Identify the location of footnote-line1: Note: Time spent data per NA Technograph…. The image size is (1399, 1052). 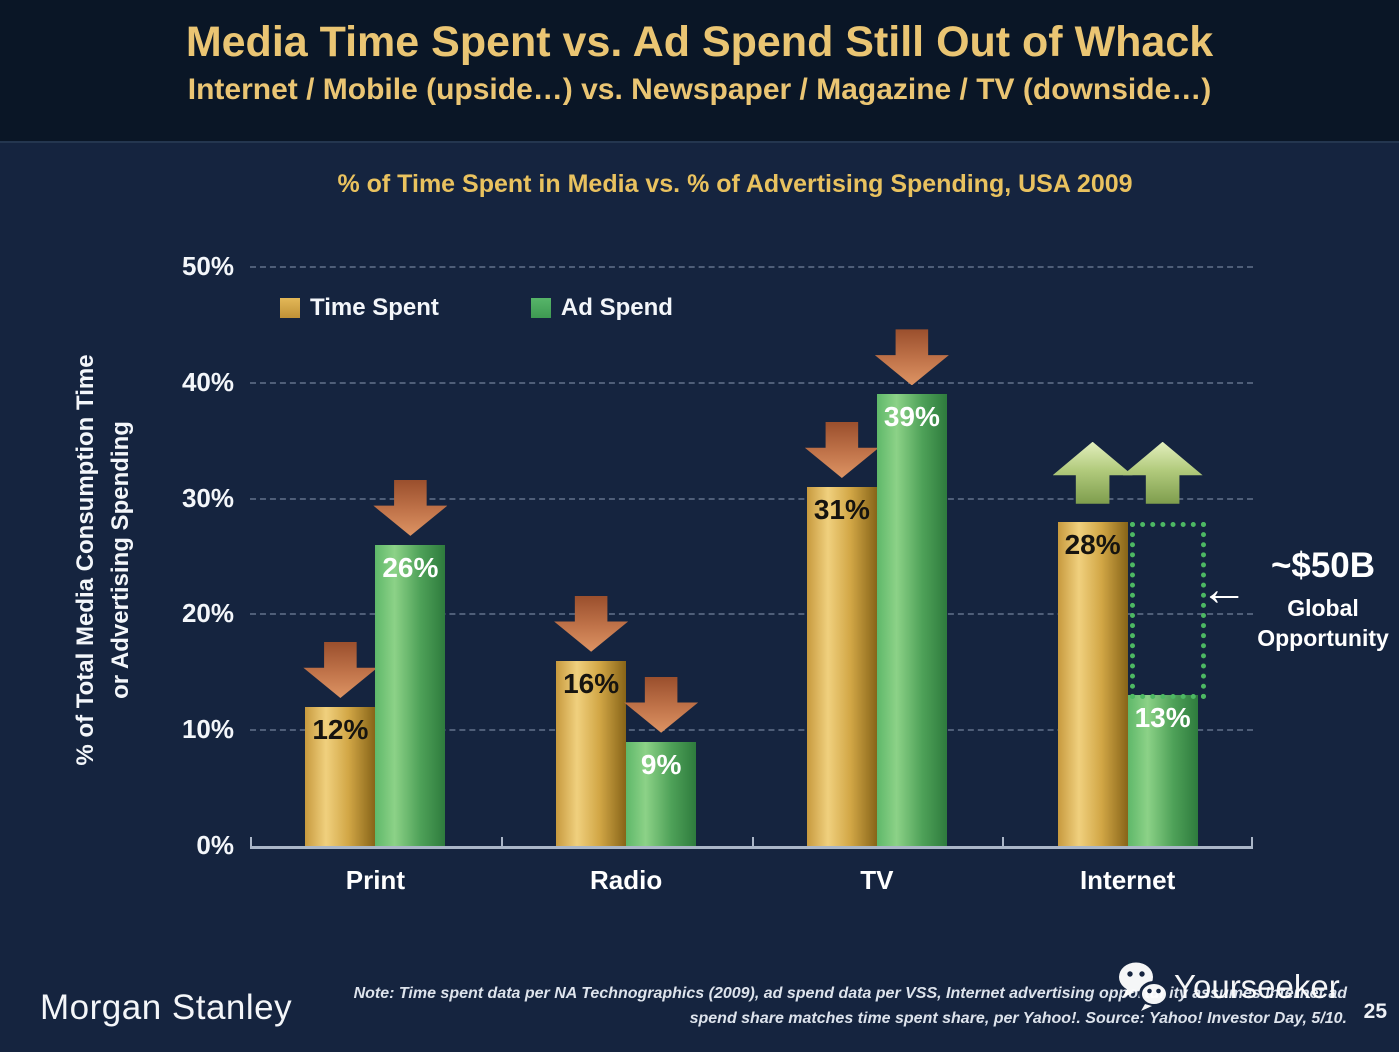
(850, 993).